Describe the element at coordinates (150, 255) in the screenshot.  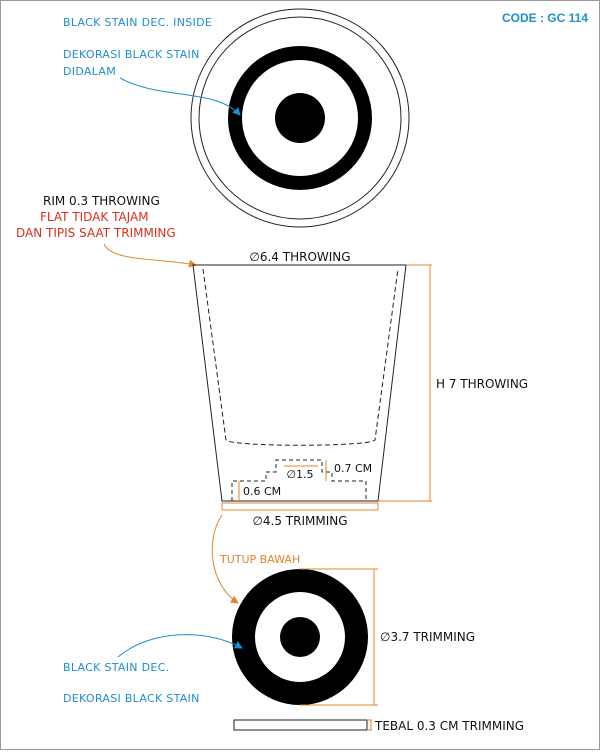
I see `rim-note-leader` at that location.